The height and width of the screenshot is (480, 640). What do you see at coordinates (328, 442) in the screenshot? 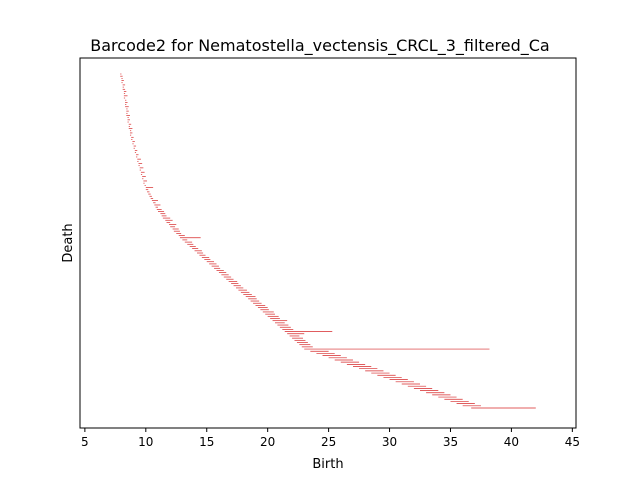
I see `x-tick-label: 25` at bounding box center [328, 442].